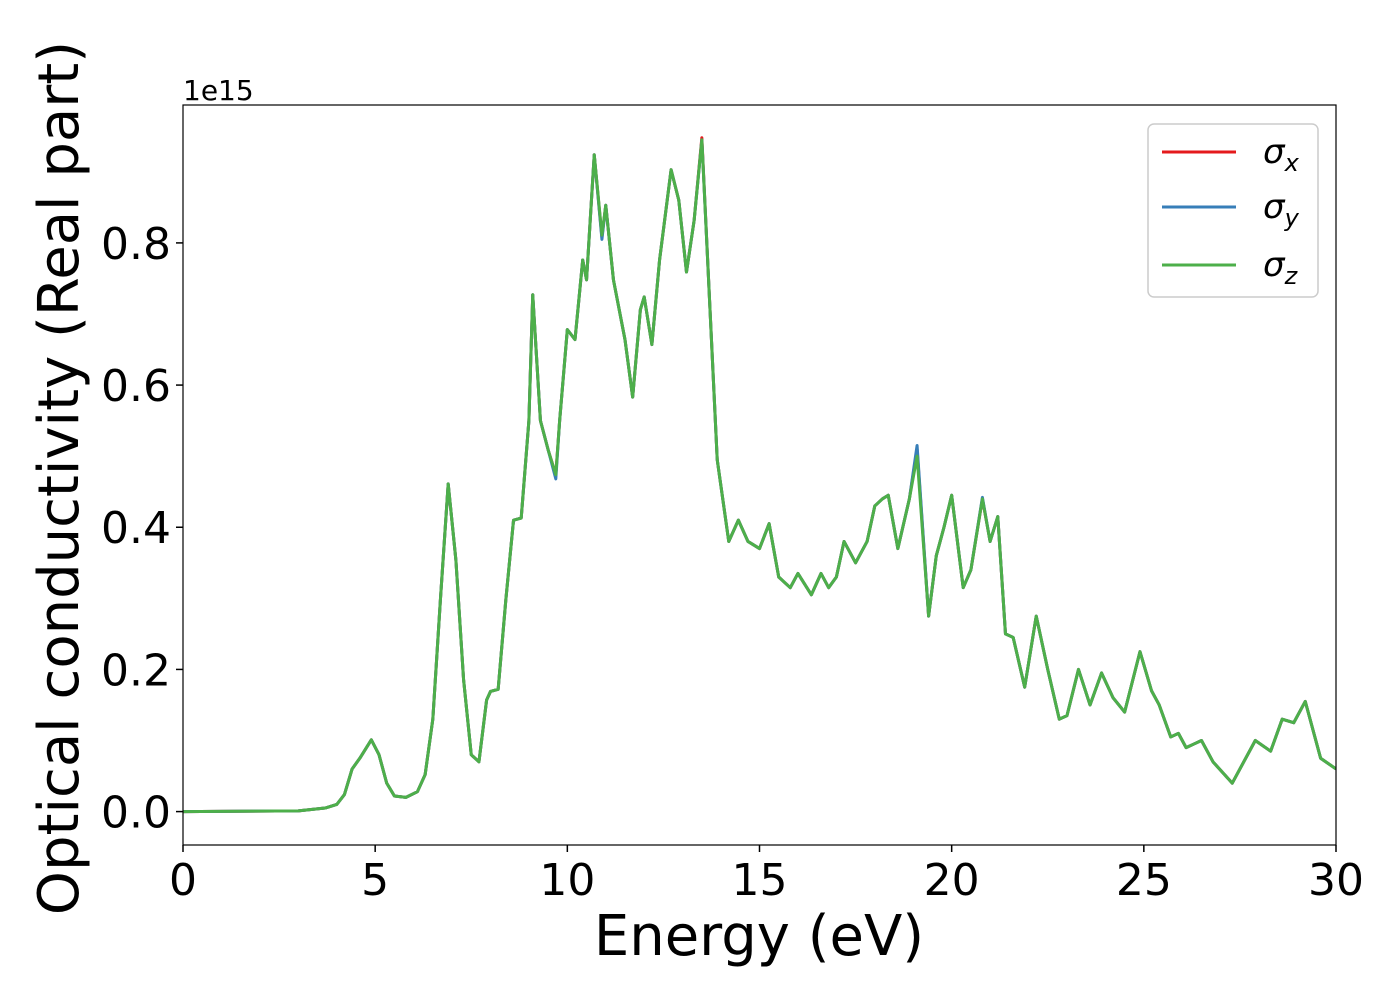 This screenshot has height=1004, width=1400. What do you see at coordinates (375, 880) in the screenshot?
I see `x-tick-label: 5` at bounding box center [375, 880].